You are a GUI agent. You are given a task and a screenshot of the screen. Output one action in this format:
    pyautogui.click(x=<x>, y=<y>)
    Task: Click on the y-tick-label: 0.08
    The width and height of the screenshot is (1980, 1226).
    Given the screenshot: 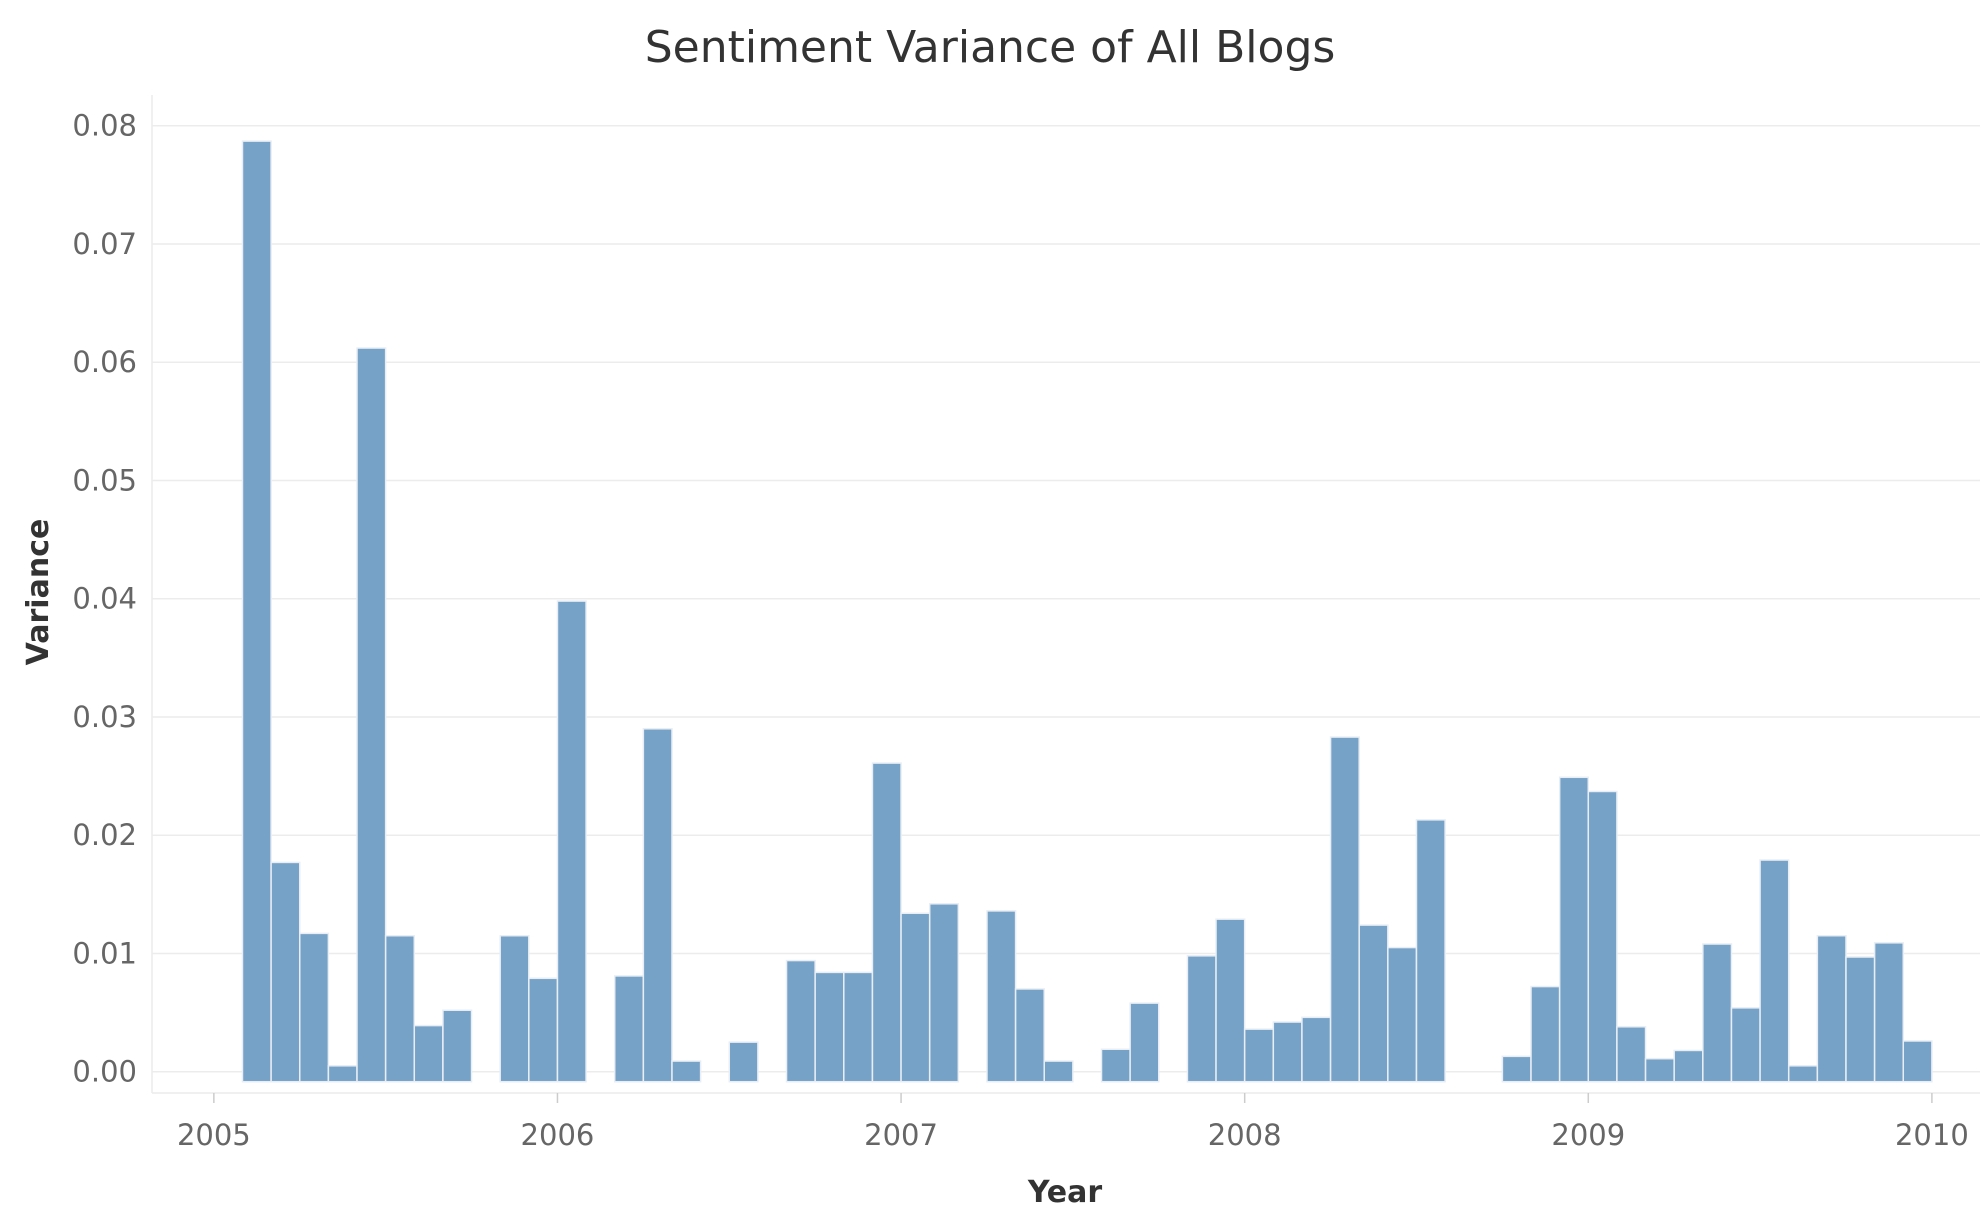 What is the action you would take?
    pyautogui.click(x=104, y=126)
    